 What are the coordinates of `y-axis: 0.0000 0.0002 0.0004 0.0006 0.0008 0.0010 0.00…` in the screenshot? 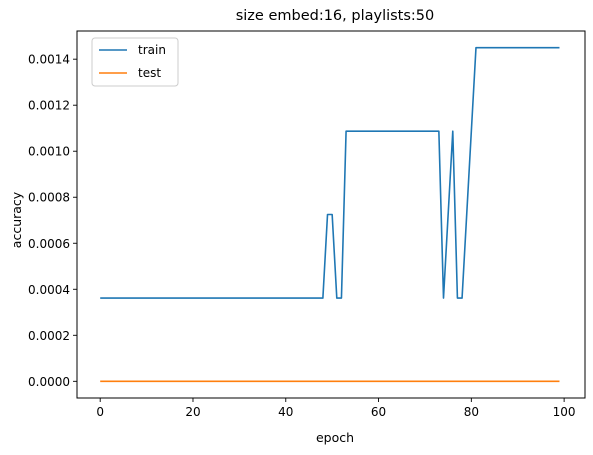 It's located at (52, 221).